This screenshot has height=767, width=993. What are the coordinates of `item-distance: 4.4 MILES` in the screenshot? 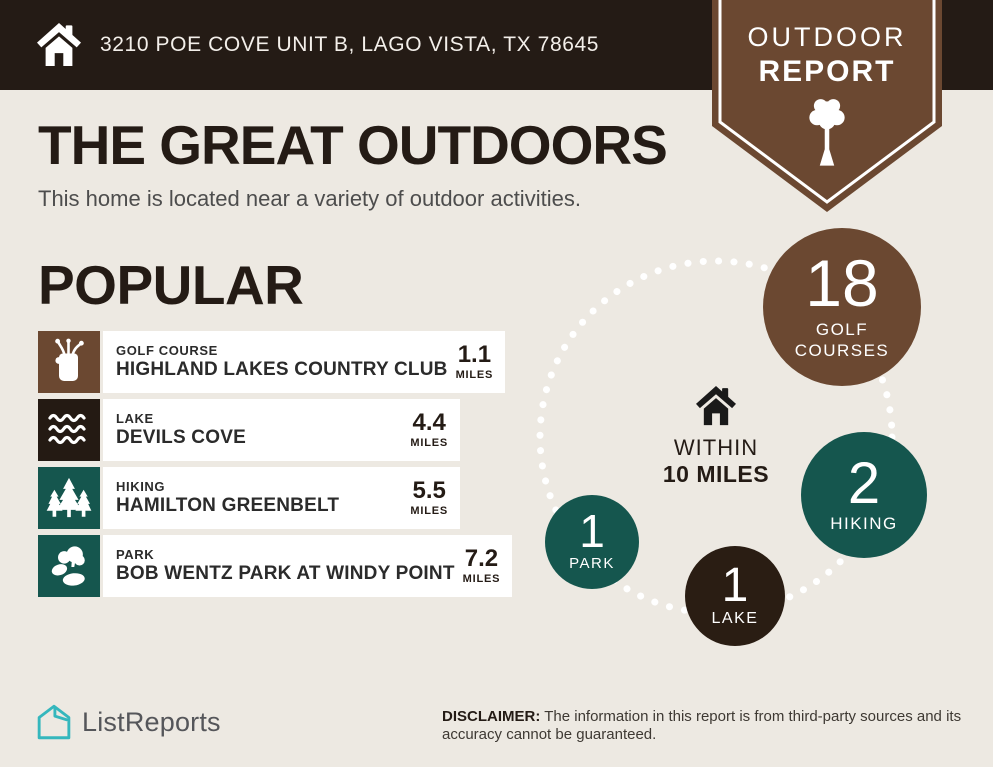 It's located at (429, 429).